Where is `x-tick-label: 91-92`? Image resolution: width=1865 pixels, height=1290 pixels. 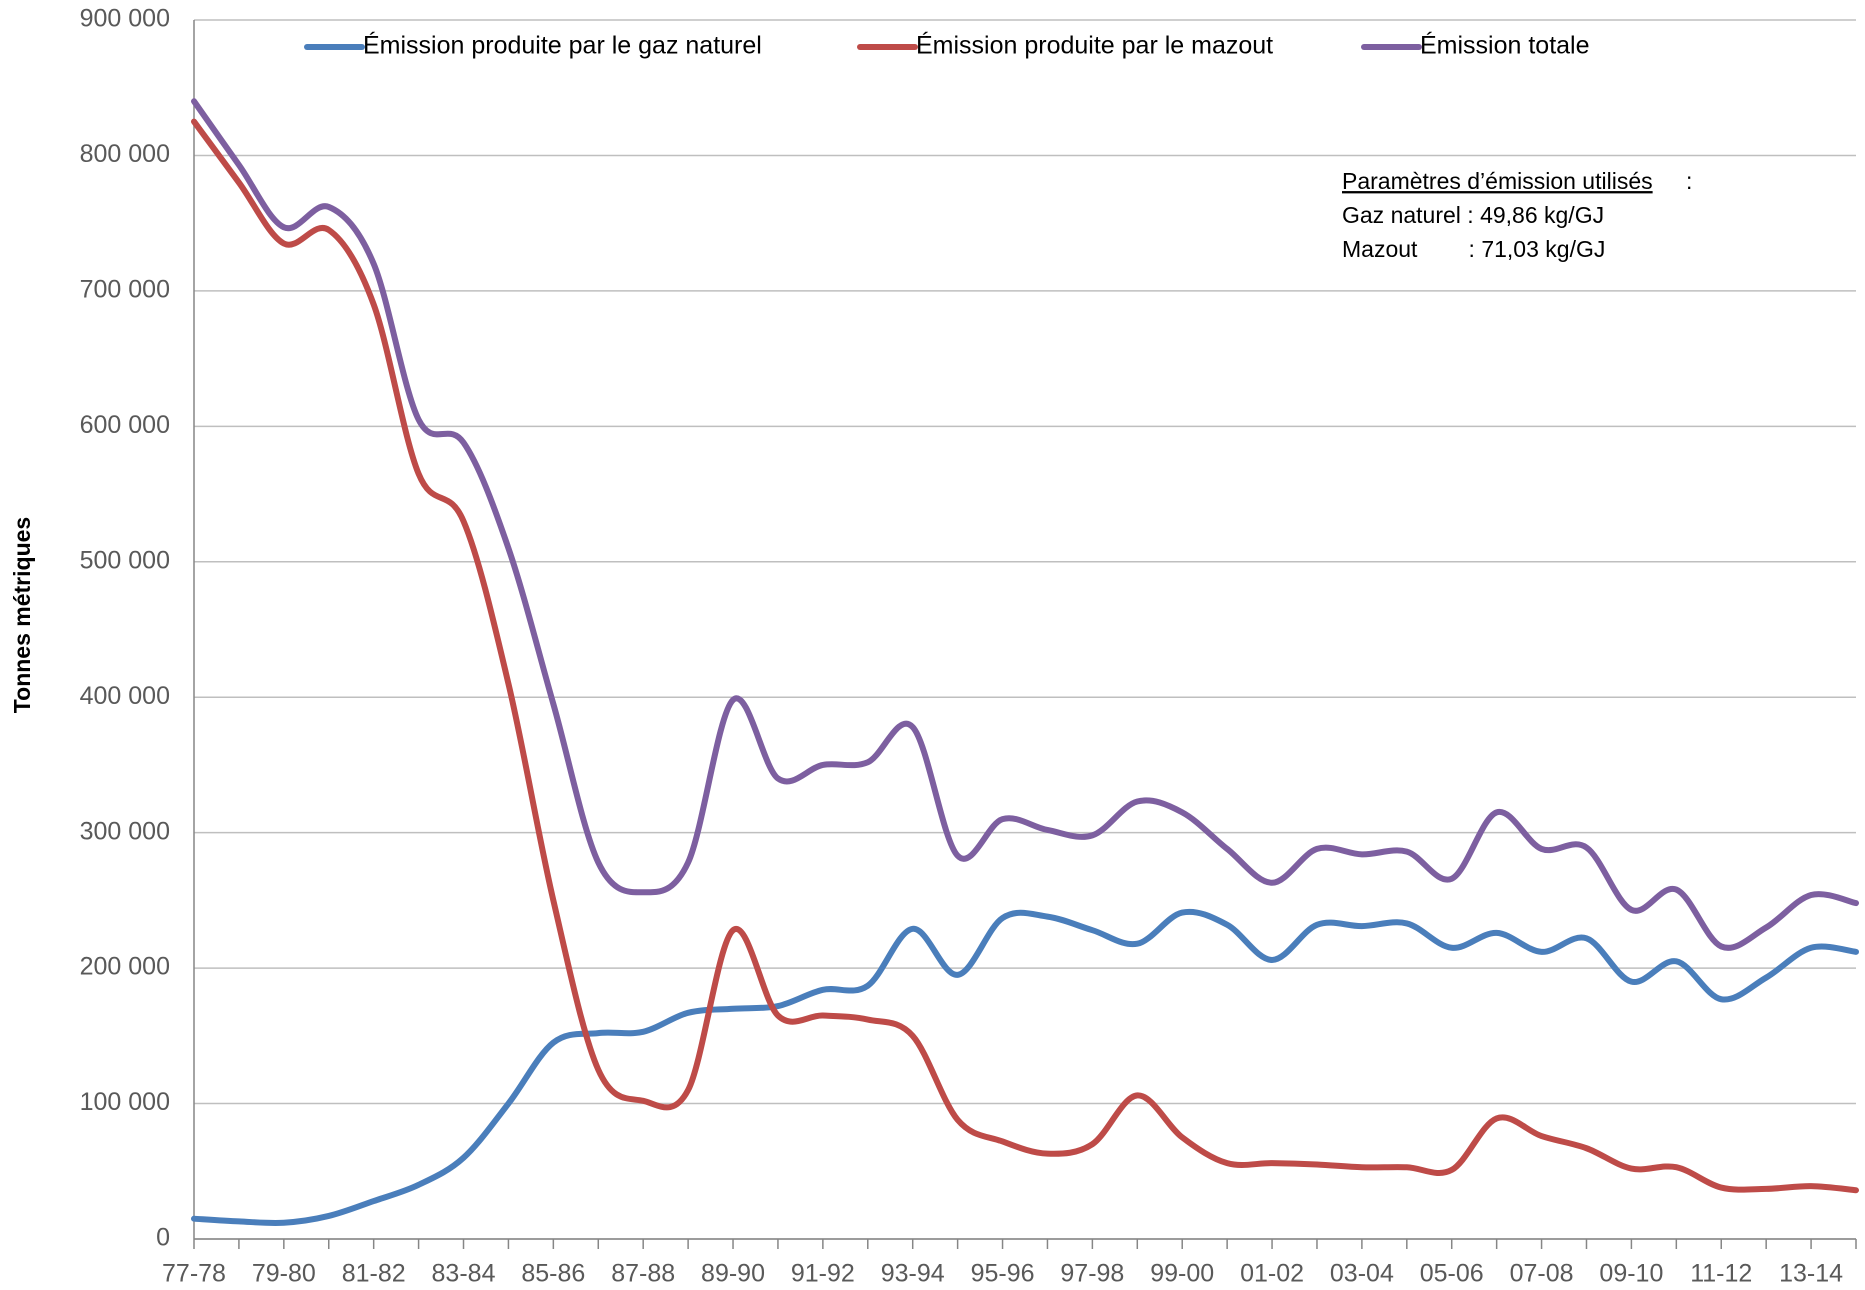 x-tick-label: 91-92 is located at coordinates (823, 1274).